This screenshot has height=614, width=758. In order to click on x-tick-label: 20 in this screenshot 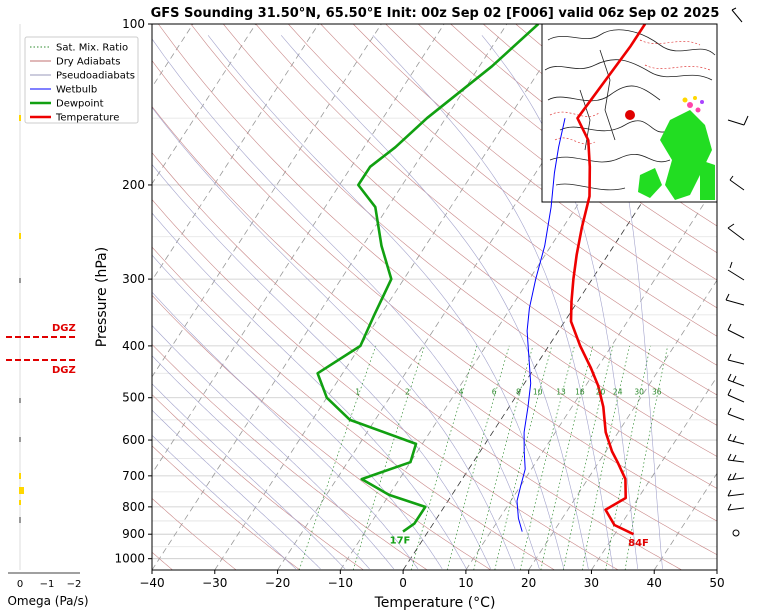, I will do `click(528, 583)`.